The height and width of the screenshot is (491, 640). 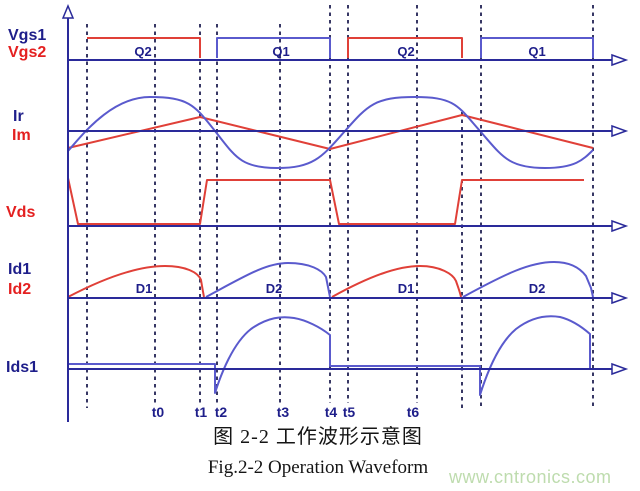 What do you see at coordinates (22, 367) in the screenshot?
I see `row-label-ids1: Ids1` at bounding box center [22, 367].